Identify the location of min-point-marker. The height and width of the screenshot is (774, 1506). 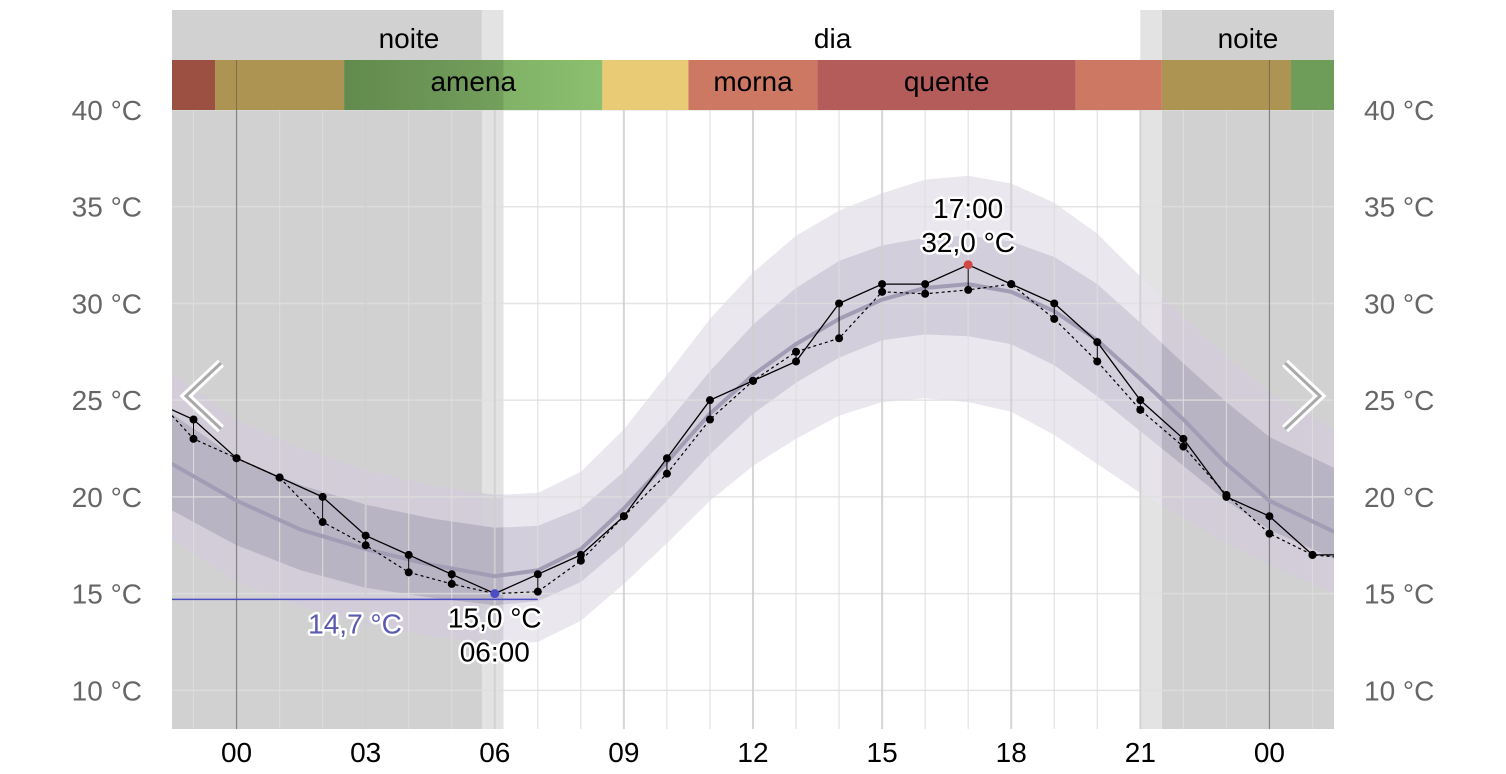
(495, 594).